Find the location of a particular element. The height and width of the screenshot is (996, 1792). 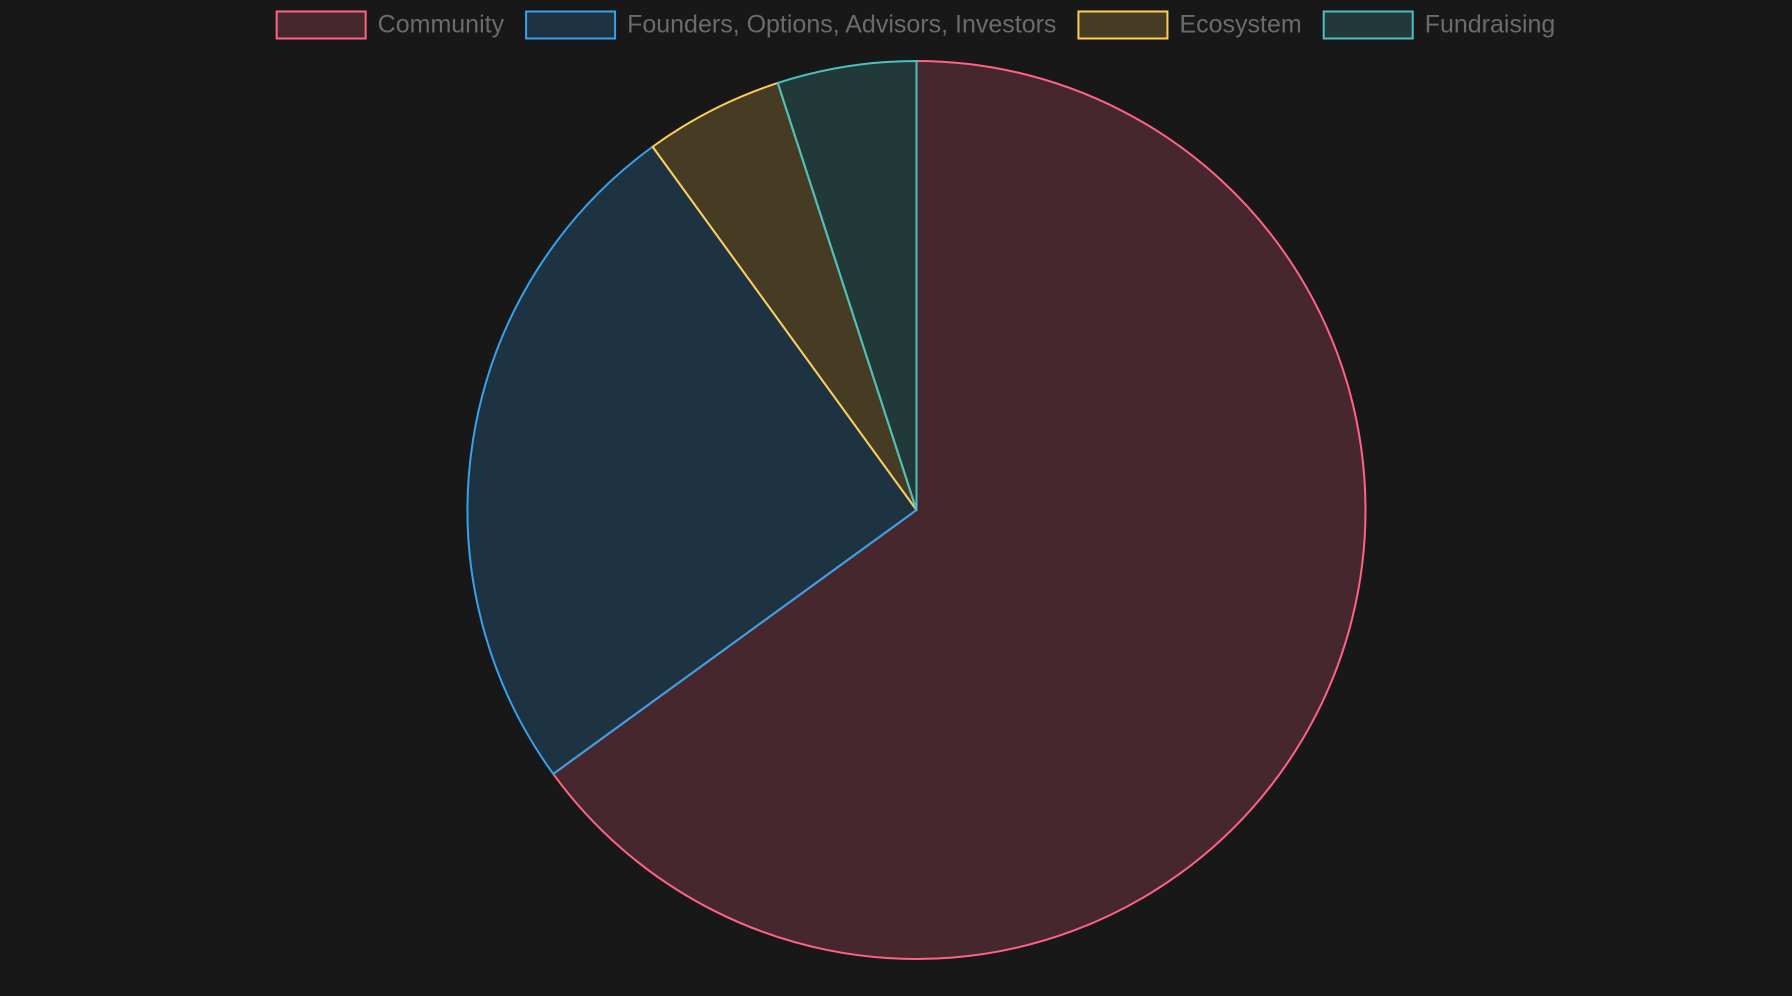

pie-slice is located at coordinates (847, 285).